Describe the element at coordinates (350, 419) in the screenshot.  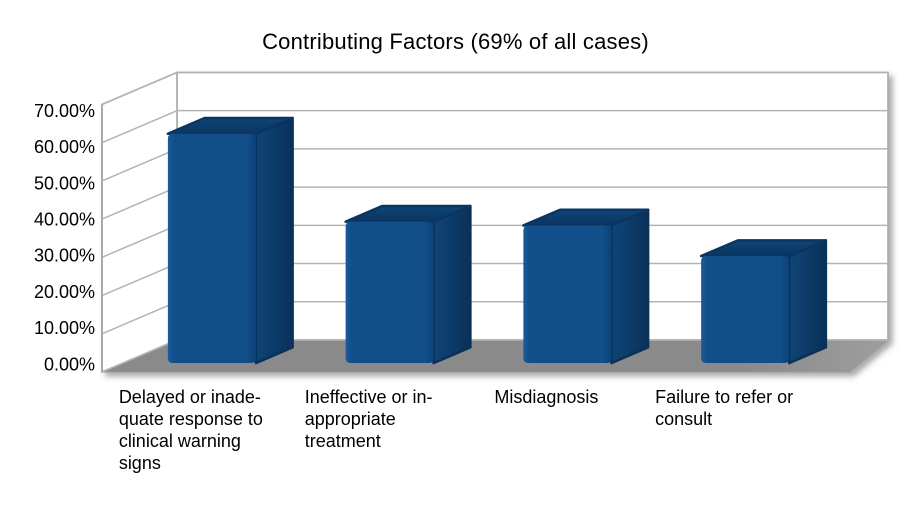
I see `x-axis-label-line: appropriate` at that location.